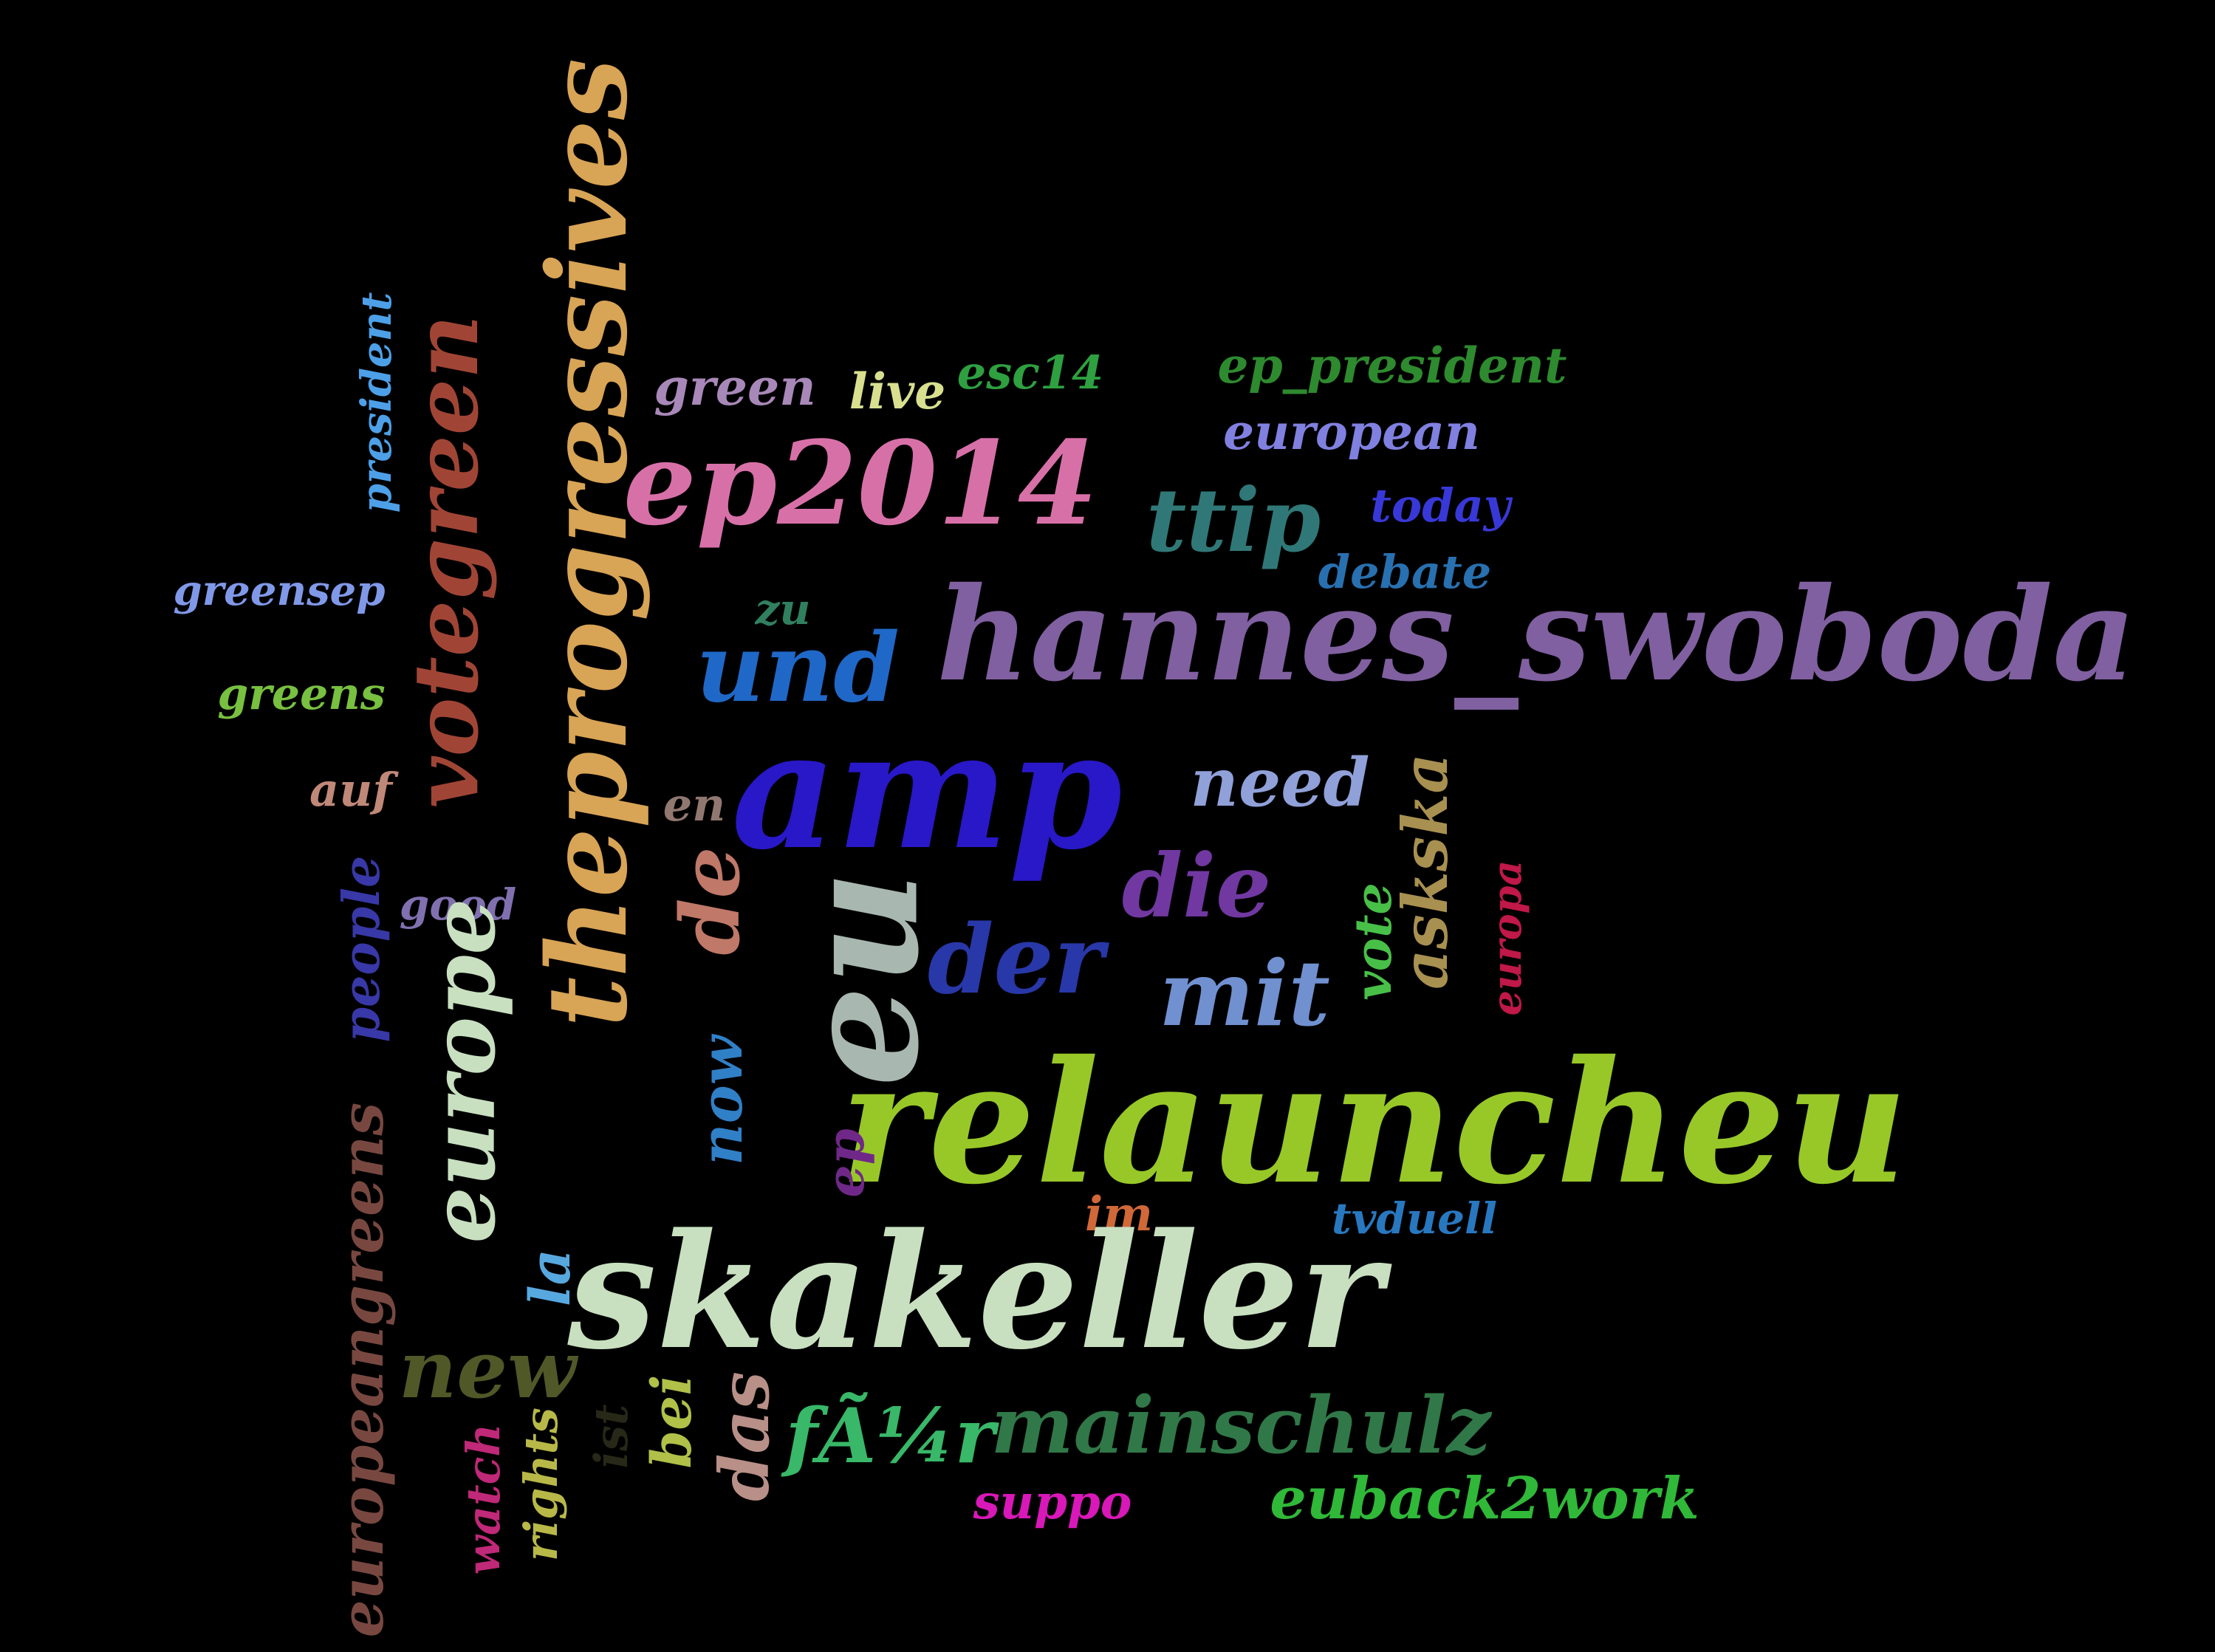 The height and width of the screenshot is (1652, 2215). I want to click on word-skakeller: skakeller, so click(975, 1292).